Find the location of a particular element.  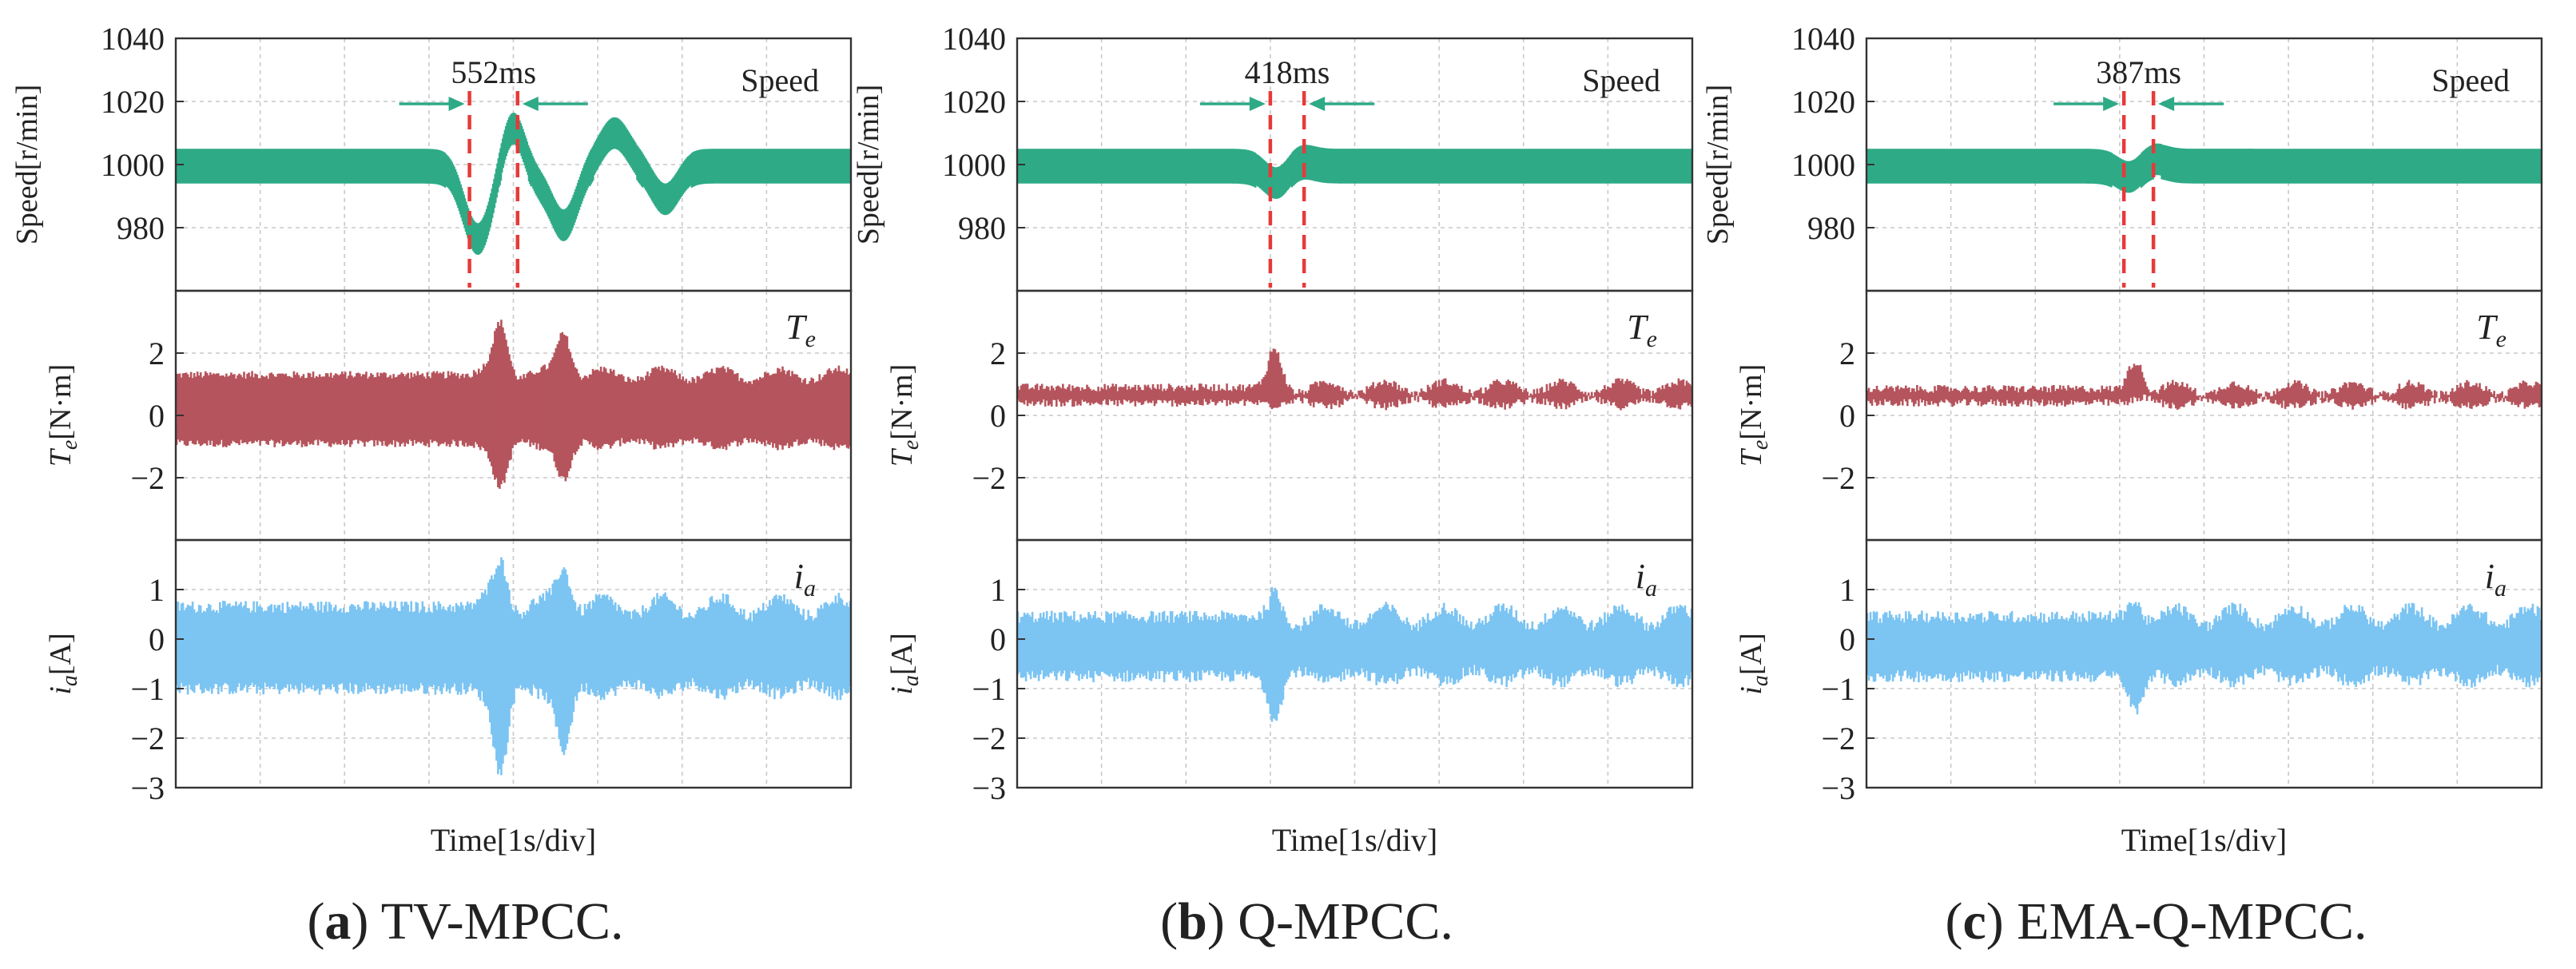

panel-torque-b: 2 0 −2 Te[N·m] Te is located at coordinates (1289, 415).